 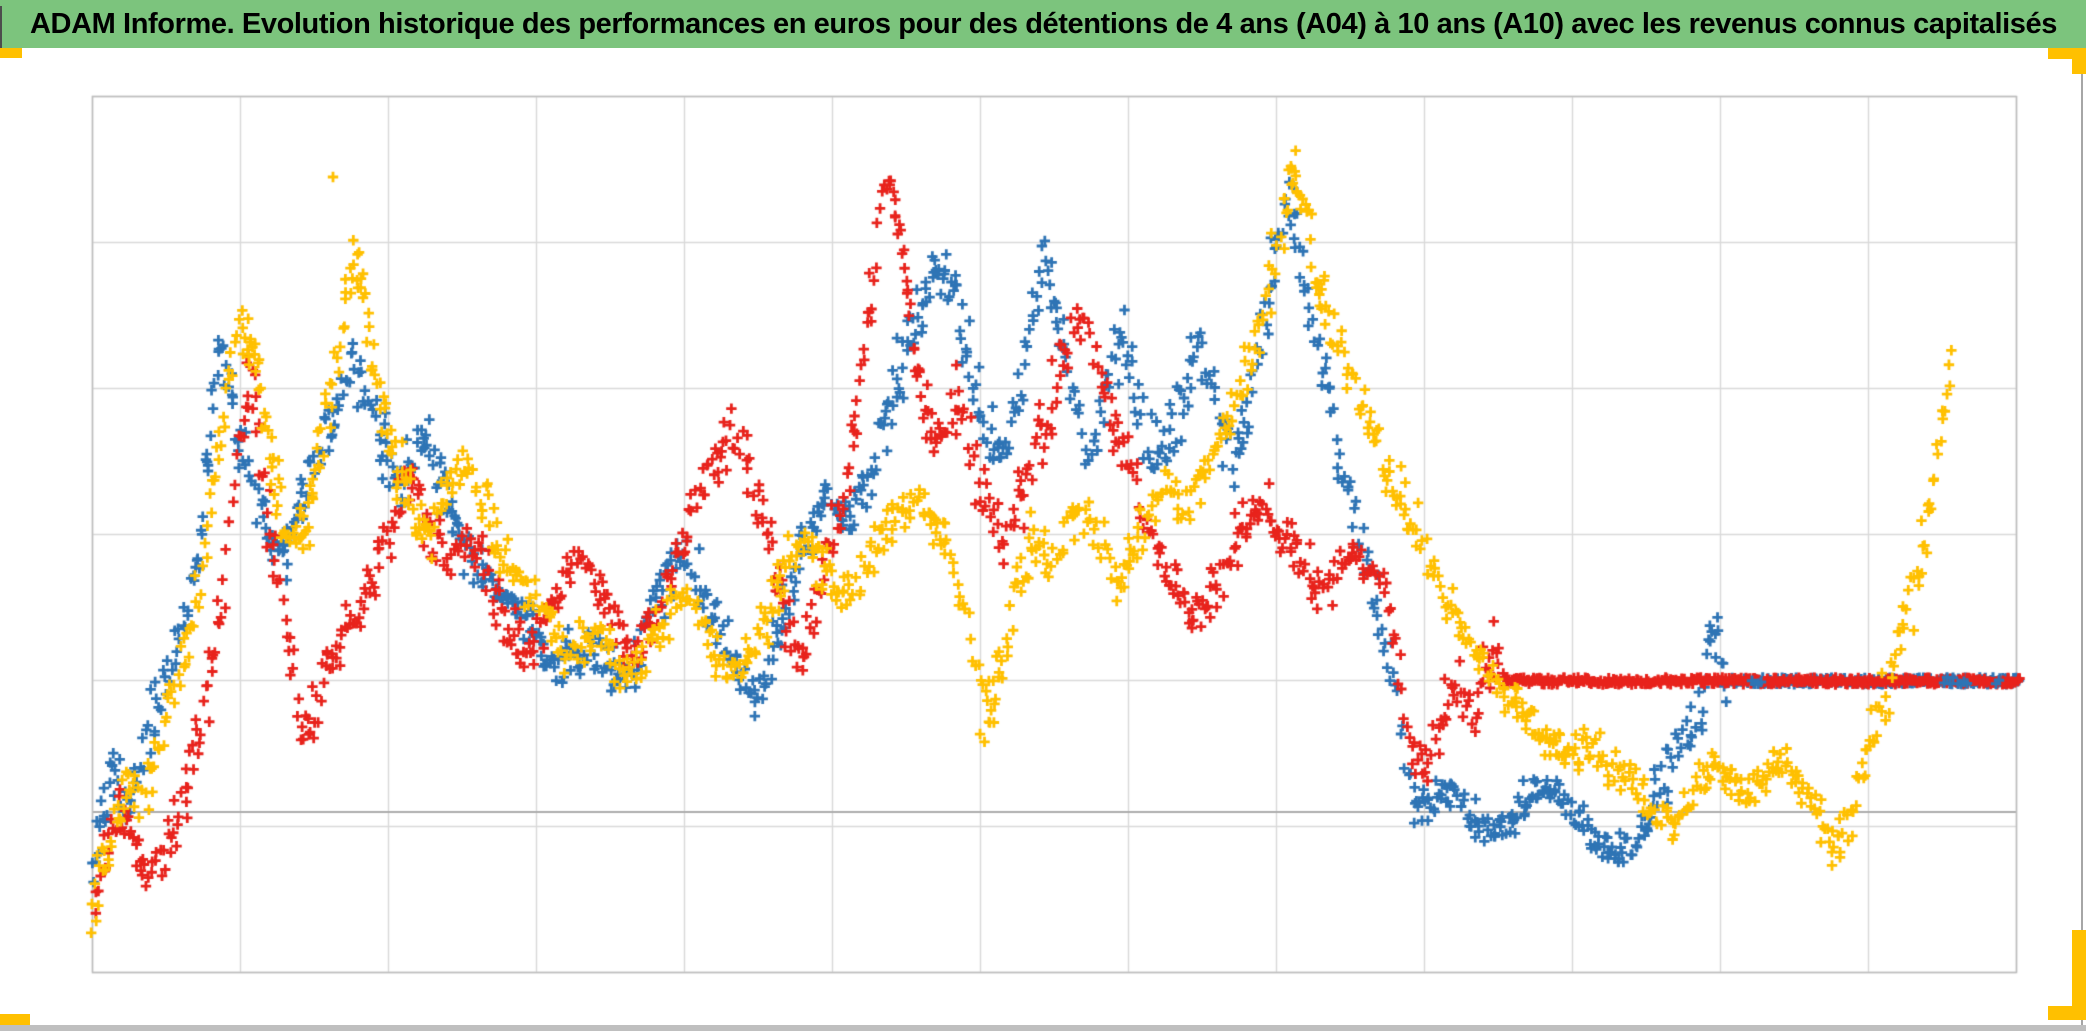 What do you see at coordinates (2082, 537) in the screenshot?
I see `sheet-right-edge-line` at bounding box center [2082, 537].